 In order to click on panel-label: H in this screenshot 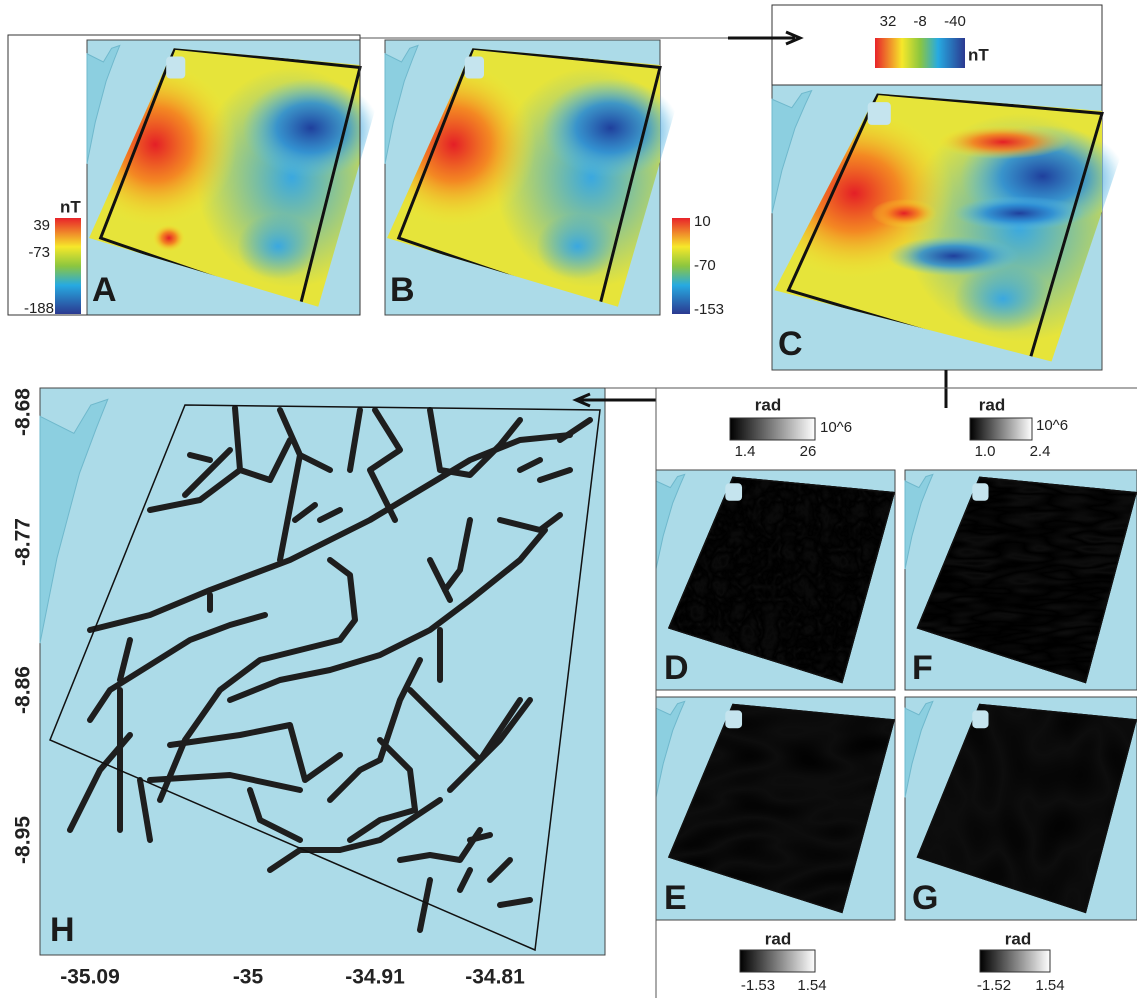, I will do `click(62, 930)`.